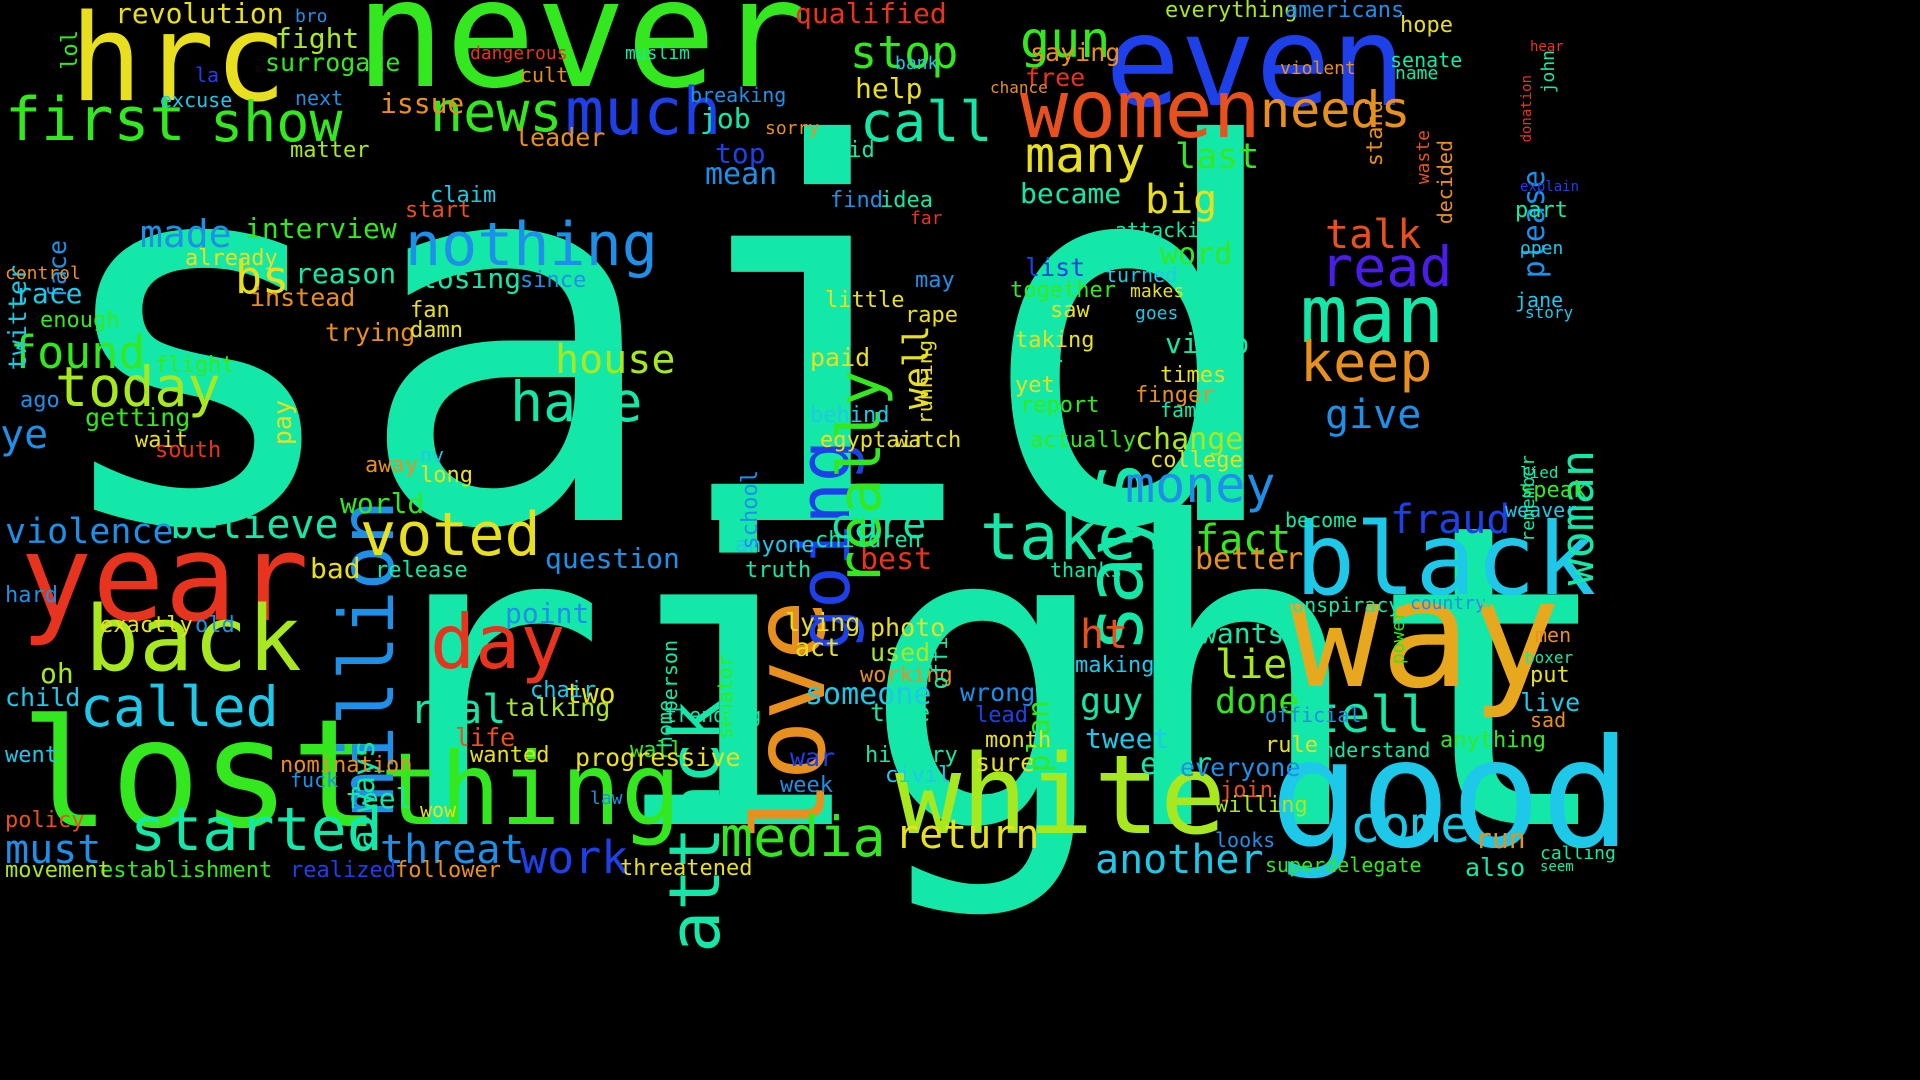 The width and height of the screenshot is (1920, 1080). Describe the element at coordinates (31, 595) in the screenshot. I see `word-hard: hard` at that location.